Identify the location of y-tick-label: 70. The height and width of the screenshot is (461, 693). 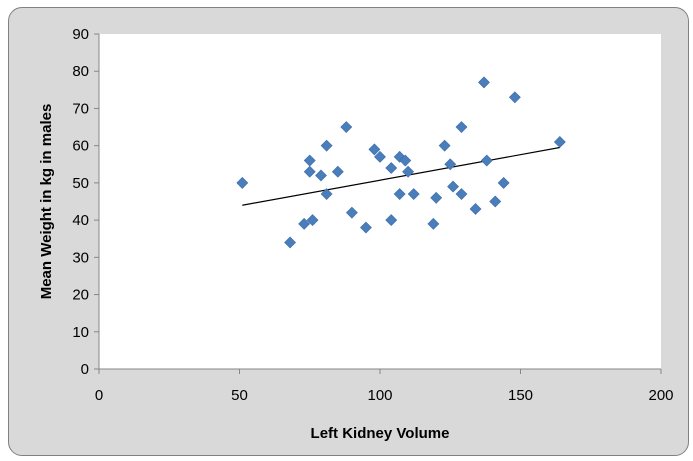
(80, 108).